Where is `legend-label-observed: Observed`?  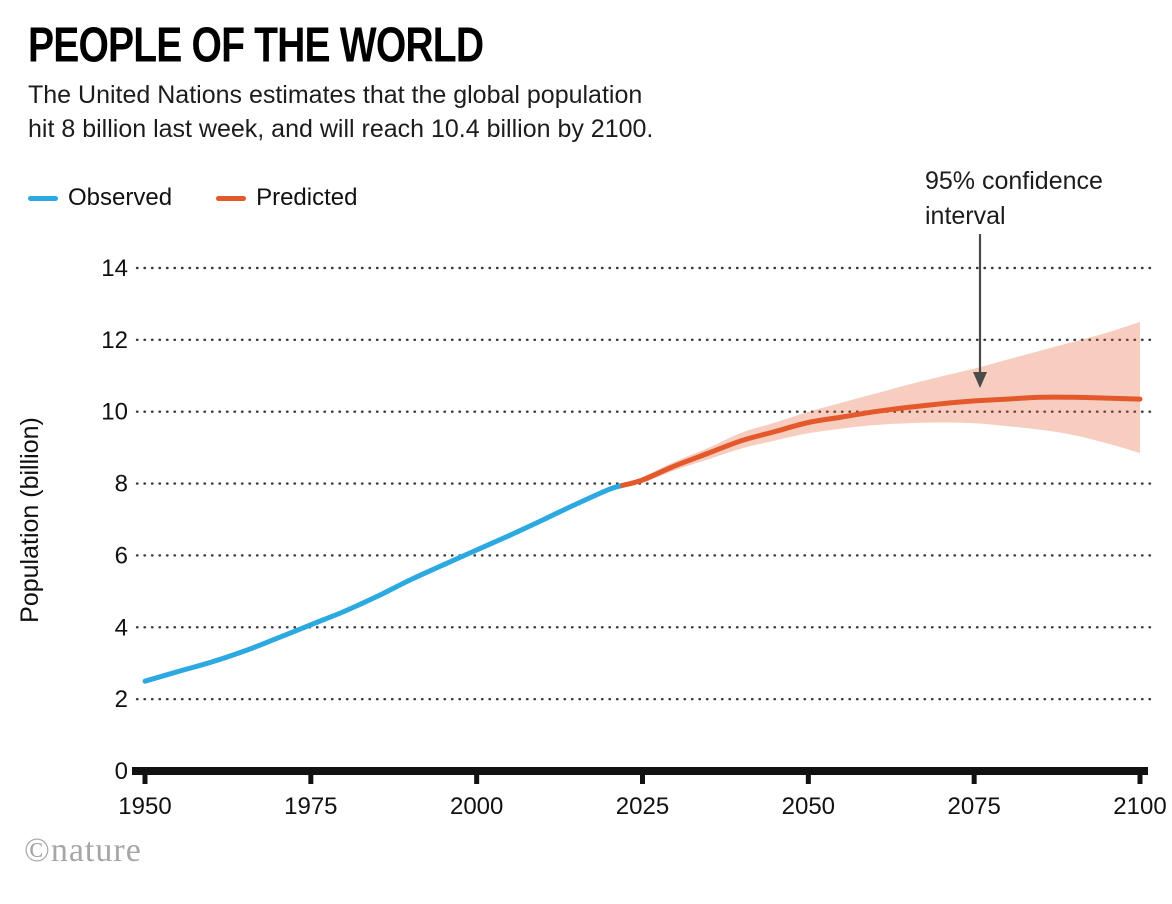
legend-label-observed: Observed is located at coordinates (120, 197).